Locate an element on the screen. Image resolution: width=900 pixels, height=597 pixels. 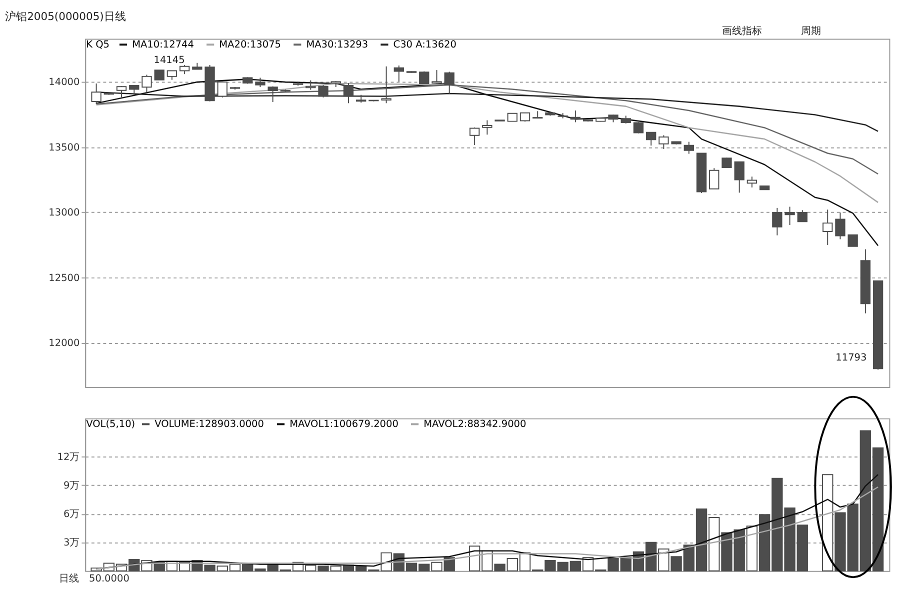
annotation: 14145 is located at coordinates (169, 60).